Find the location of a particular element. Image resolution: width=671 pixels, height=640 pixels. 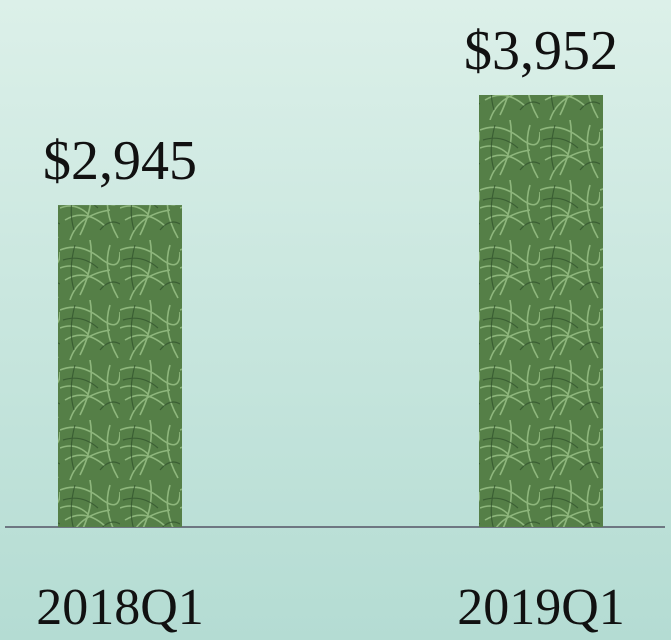

x-tick-label: 2018Q1 is located at coordinates (120, 607).